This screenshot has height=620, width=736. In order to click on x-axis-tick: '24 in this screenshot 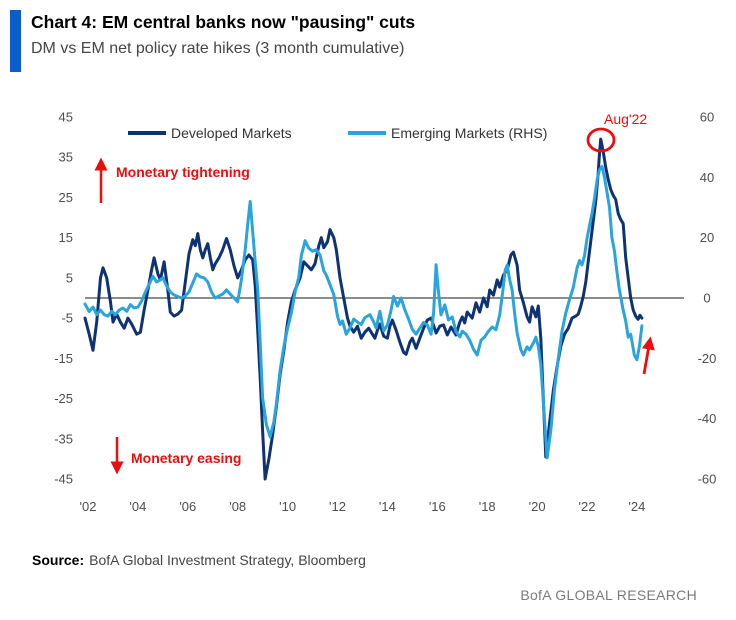, I will do `click(636, 506)`.